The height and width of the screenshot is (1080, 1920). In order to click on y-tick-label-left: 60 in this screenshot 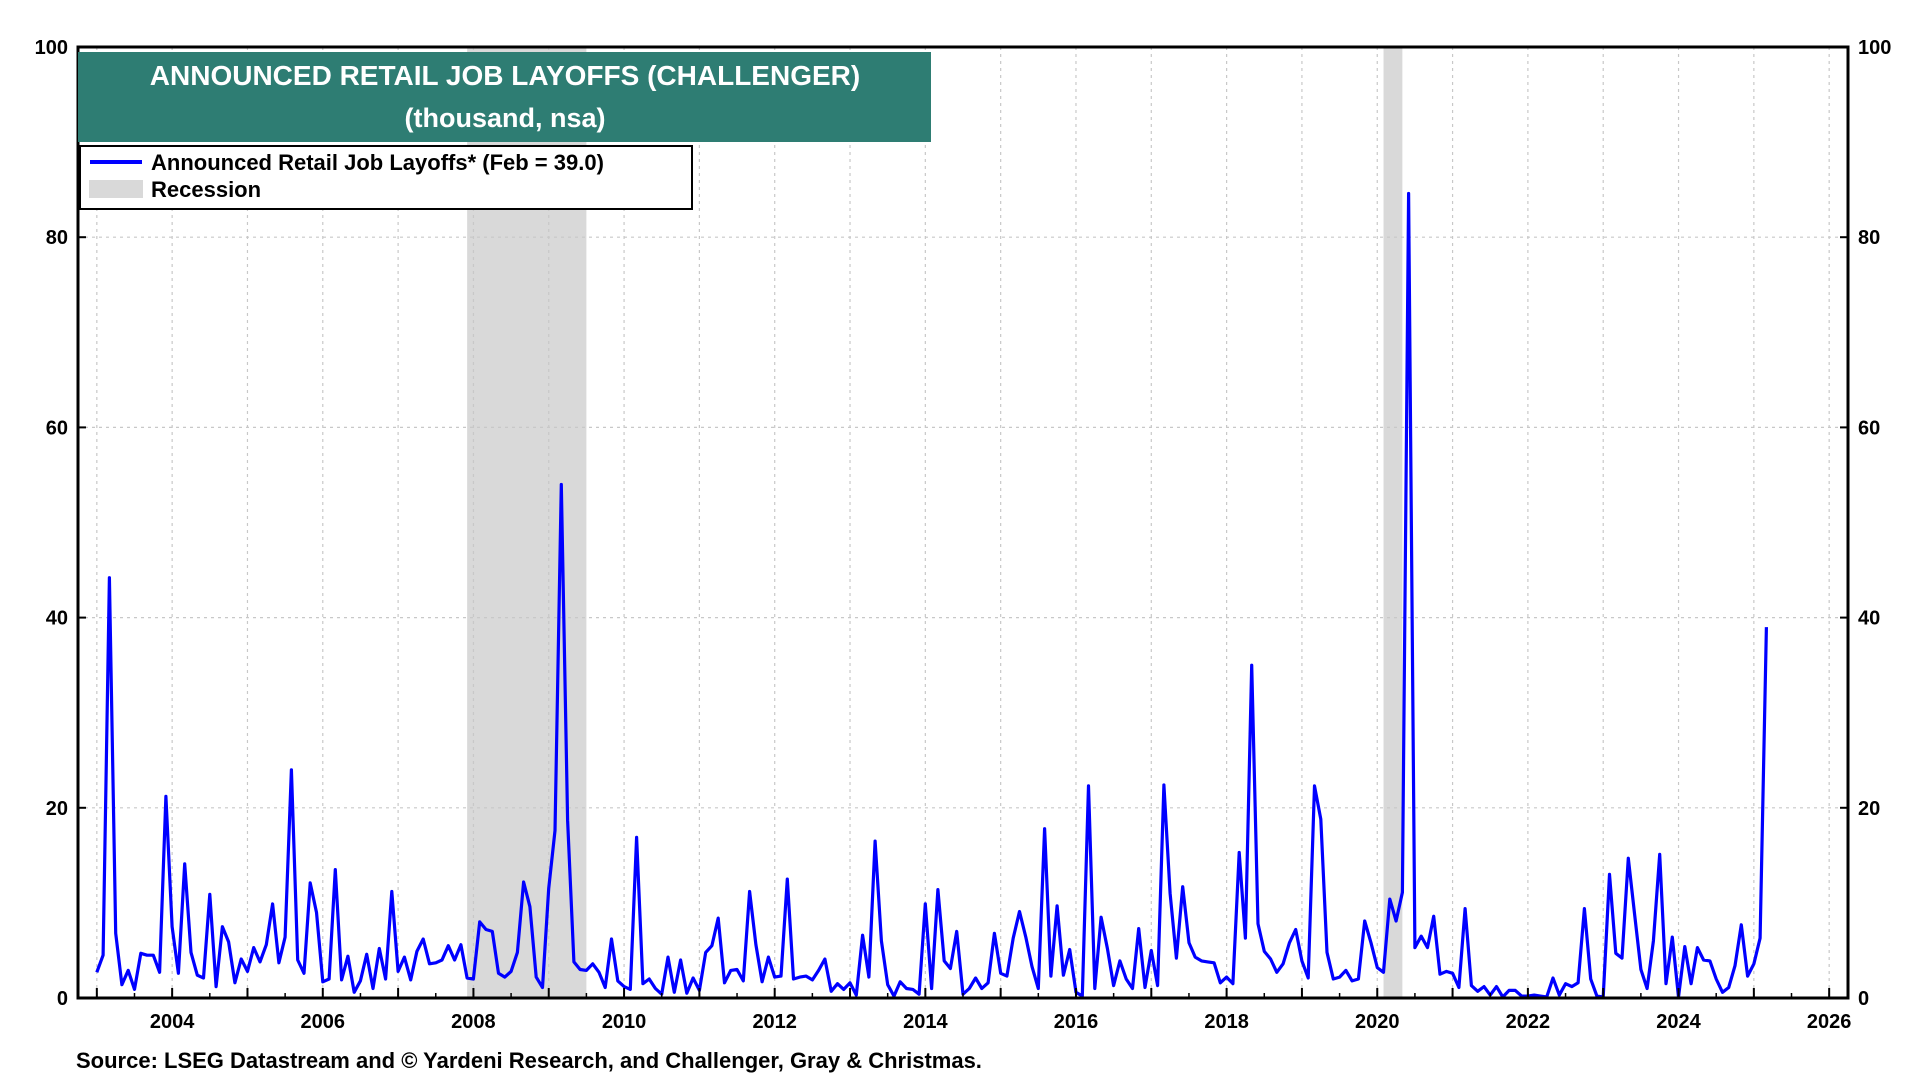, I will do `click(57, 428)`.